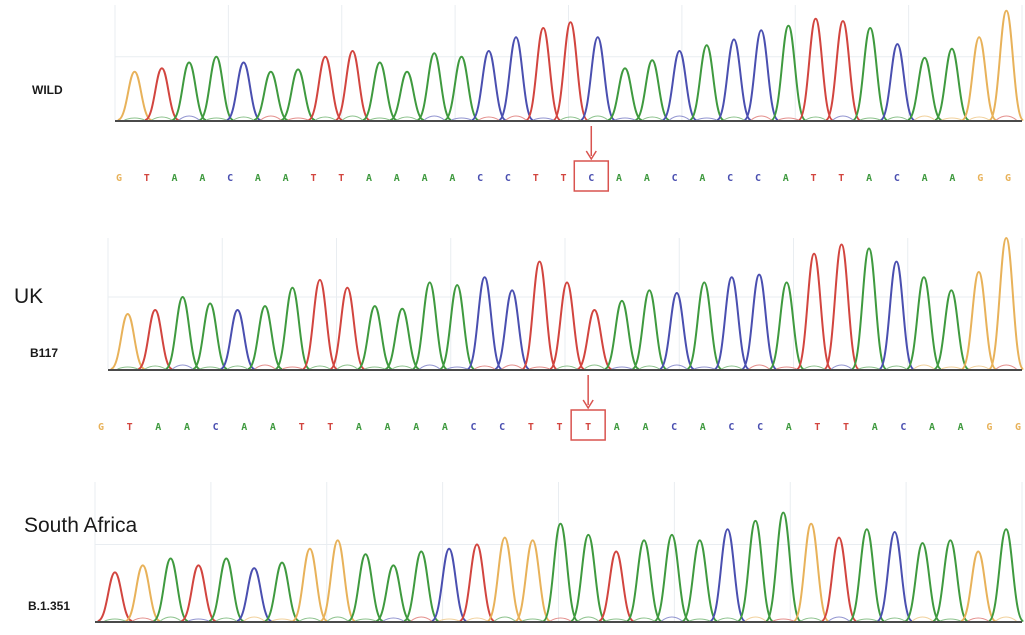 This screenshot has width=1025, height=635. I want to click on b1351-sample-label: B.1.351, so click(49, 606).